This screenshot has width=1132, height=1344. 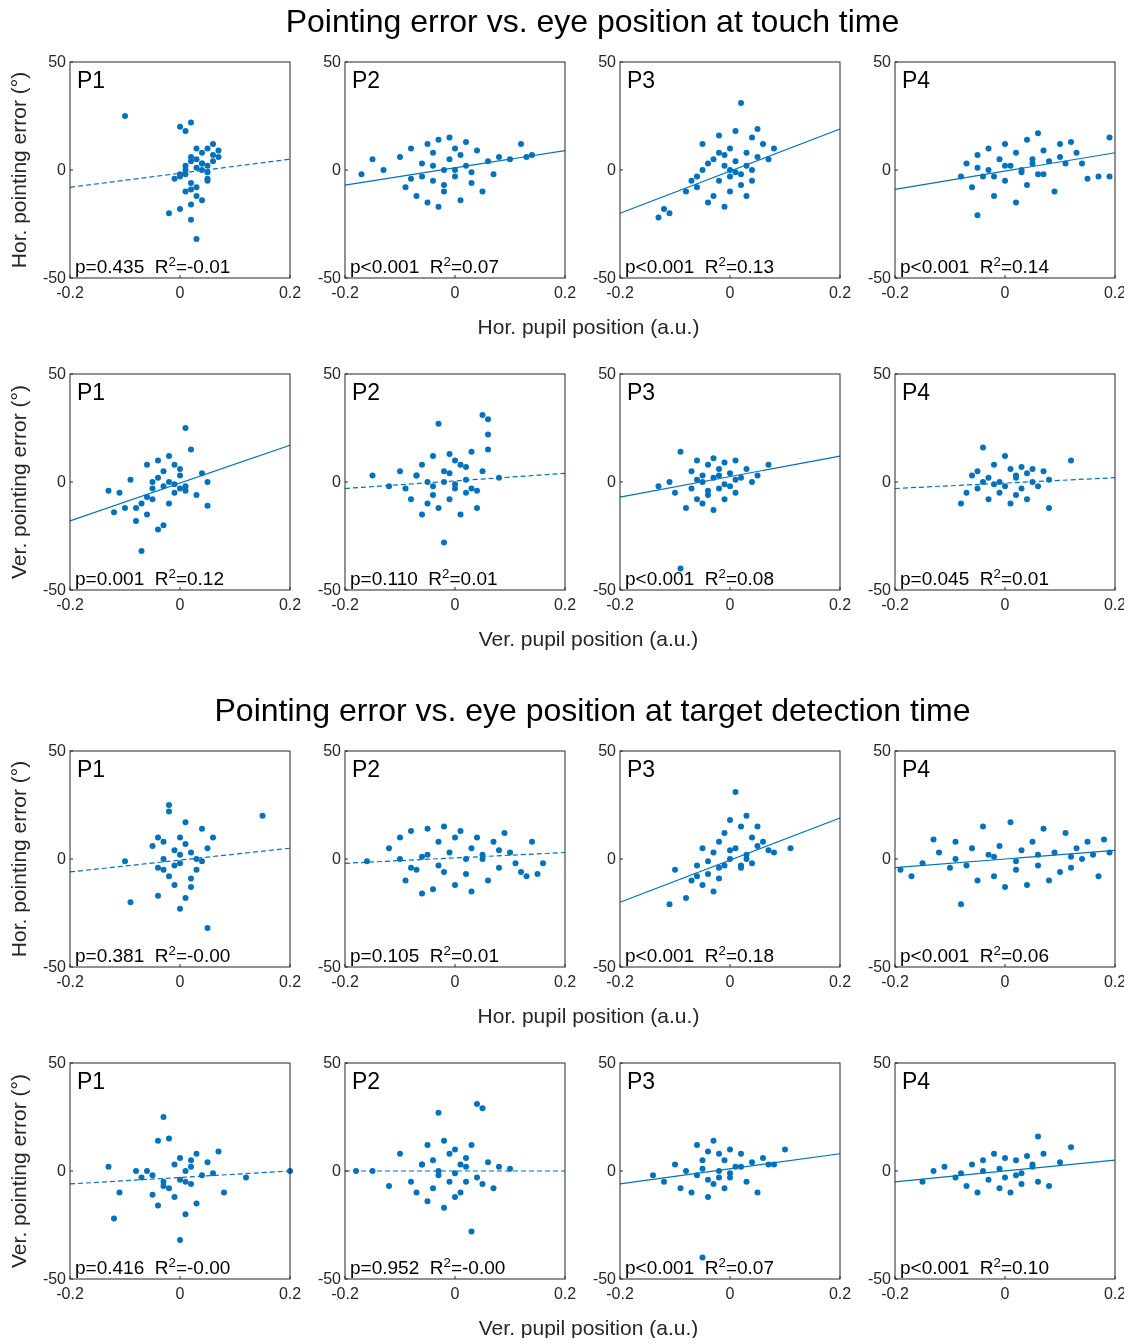 I want to click on text: Pointing error vs. eye position at target detection time, so click(x=592, y=710).